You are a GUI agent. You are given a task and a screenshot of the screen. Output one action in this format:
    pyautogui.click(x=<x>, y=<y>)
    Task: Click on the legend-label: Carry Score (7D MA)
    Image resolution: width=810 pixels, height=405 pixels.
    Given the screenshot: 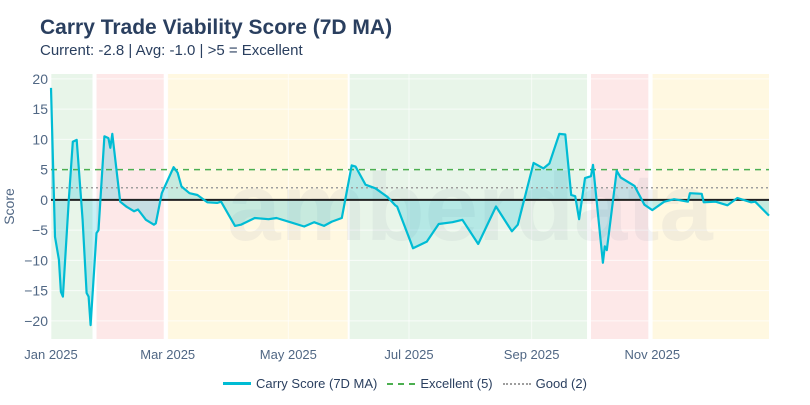 What is the action you would take?
    pyautogui.click(x=317, y=383)
    